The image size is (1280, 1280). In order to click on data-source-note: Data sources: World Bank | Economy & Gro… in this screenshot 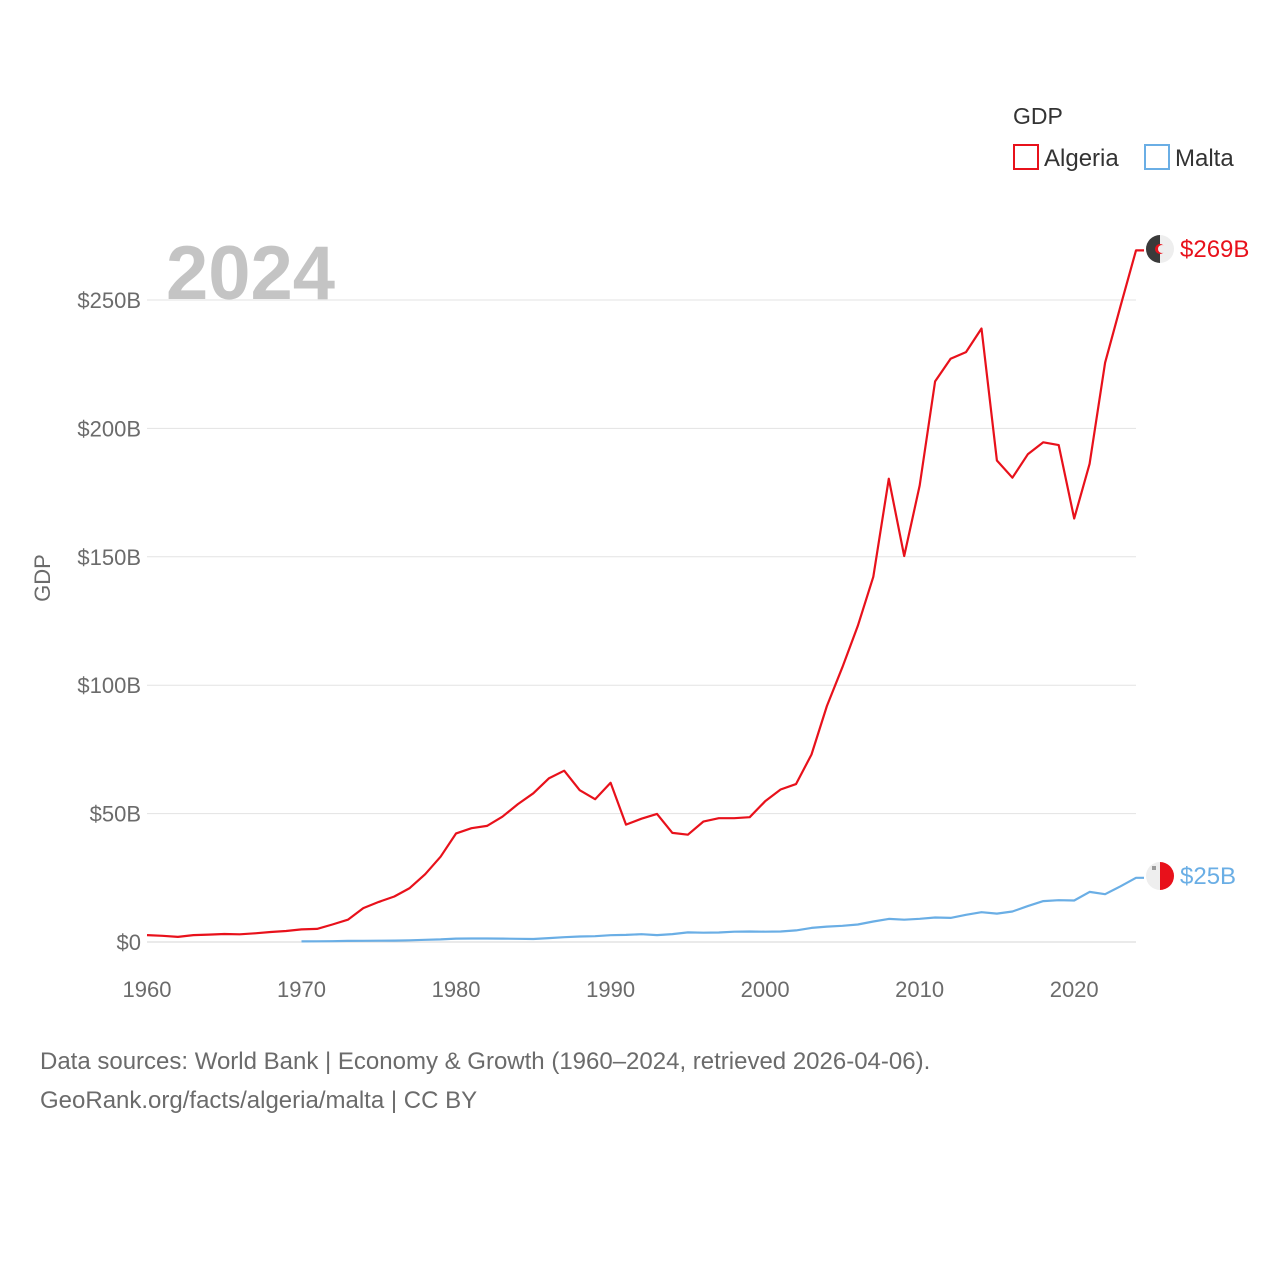, I will do `click(485, 1061)`.